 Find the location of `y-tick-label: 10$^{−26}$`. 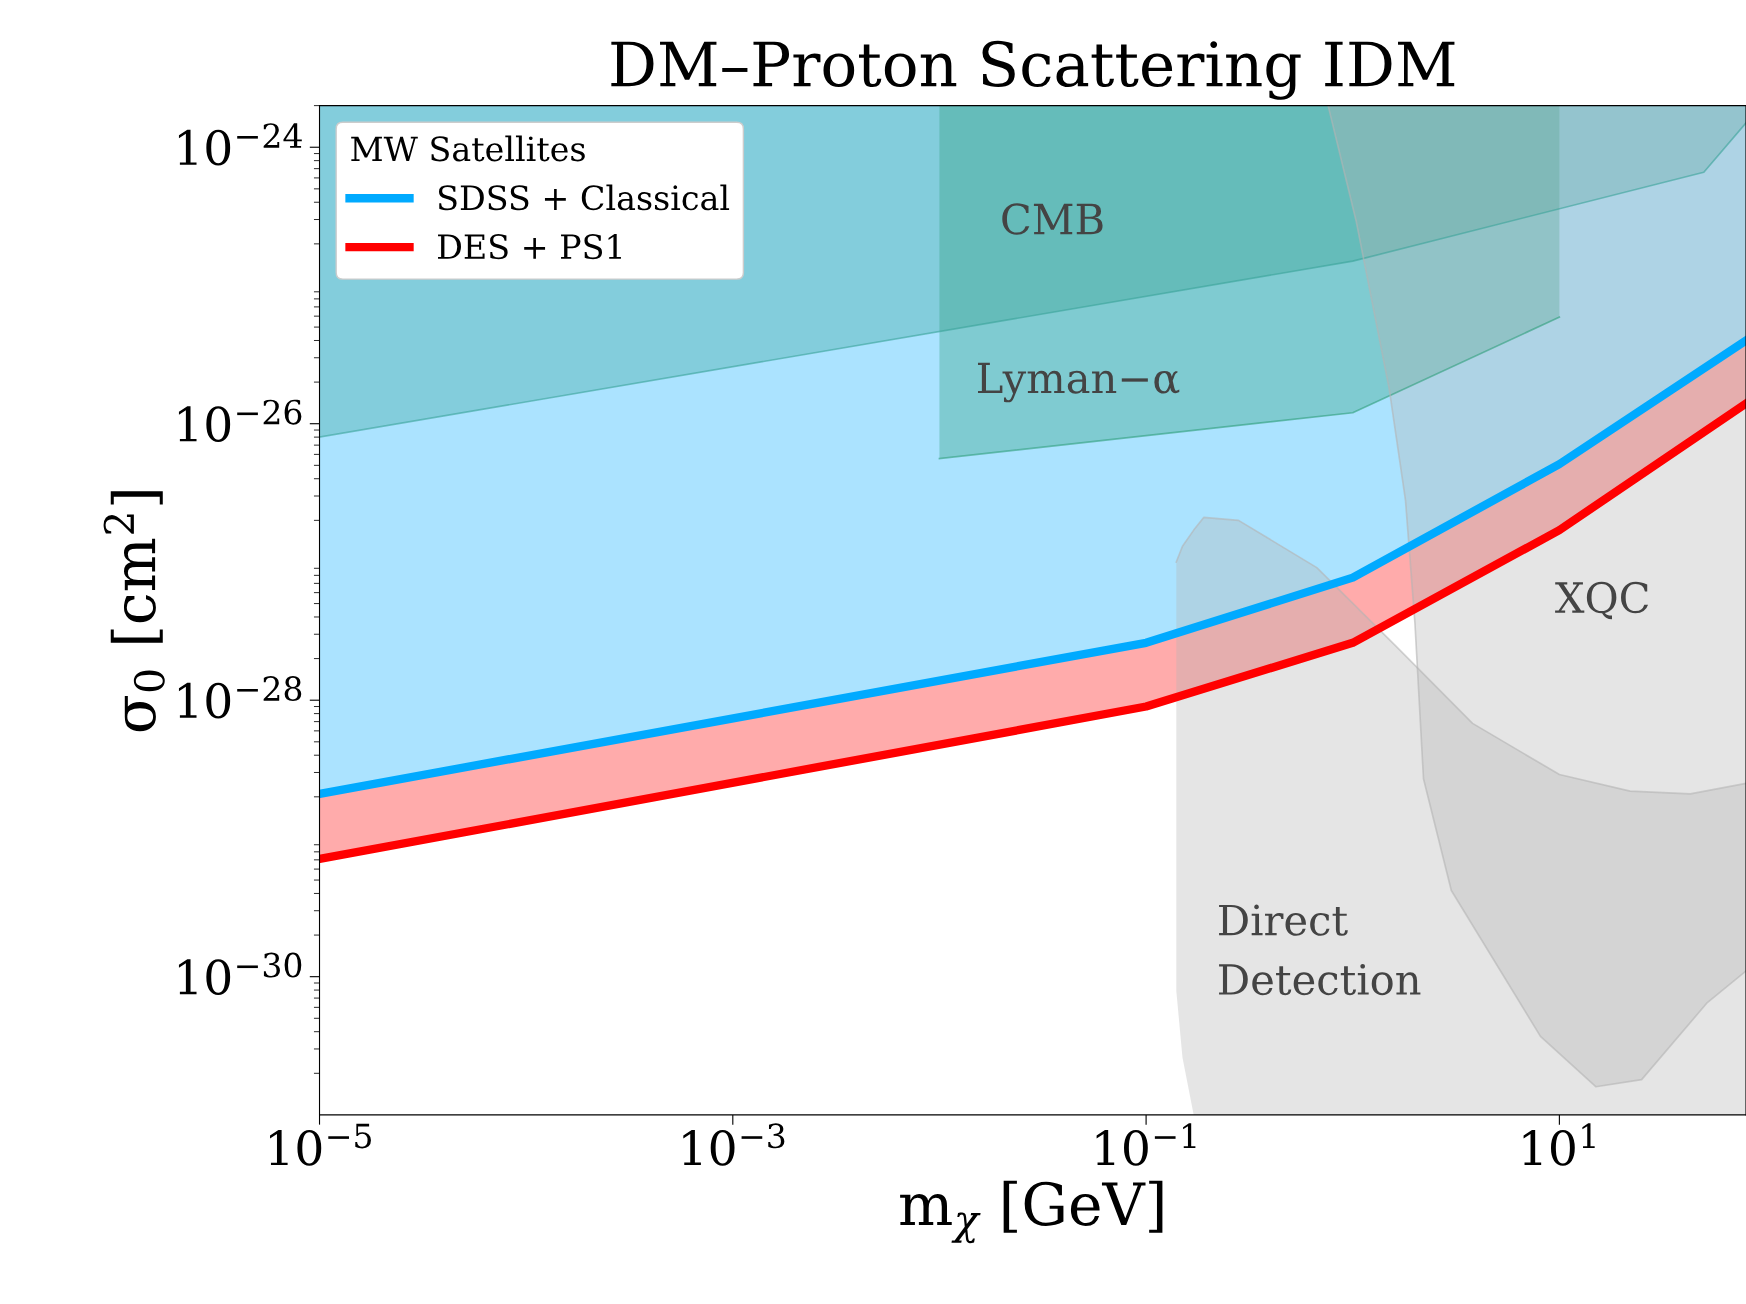

y-tick-label: 10$^{−26}$ is located at coordinates (240, 420).